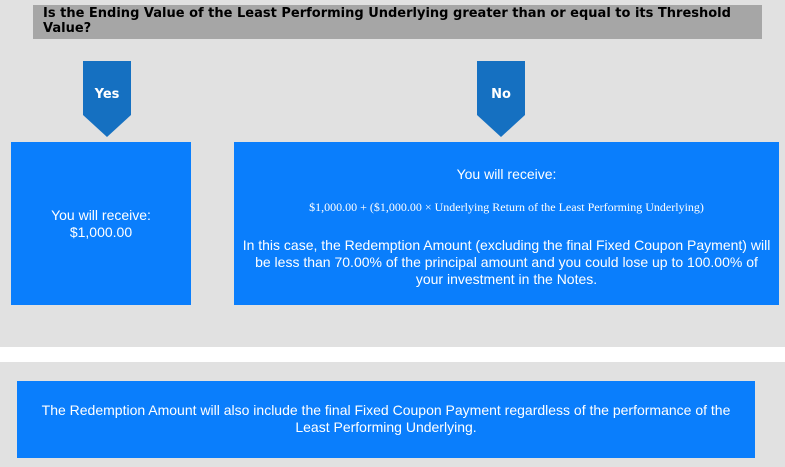 This screenshot has height=467, width=785. Describe the element at coordinates (101, 231) in the screenshot. I see `yes-amount: $1,000.00` at that location.